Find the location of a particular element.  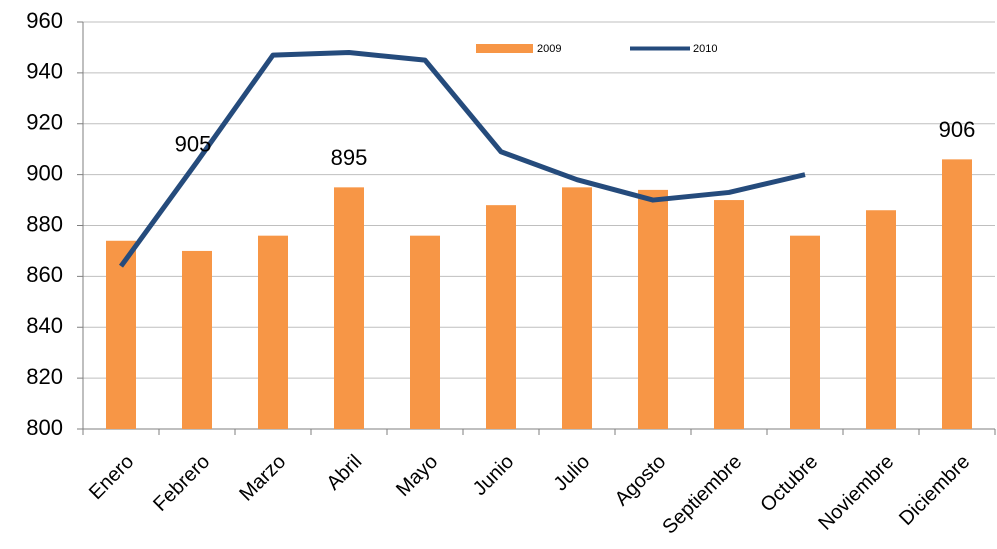

legend-swatch is located at coordinates (504, 48).